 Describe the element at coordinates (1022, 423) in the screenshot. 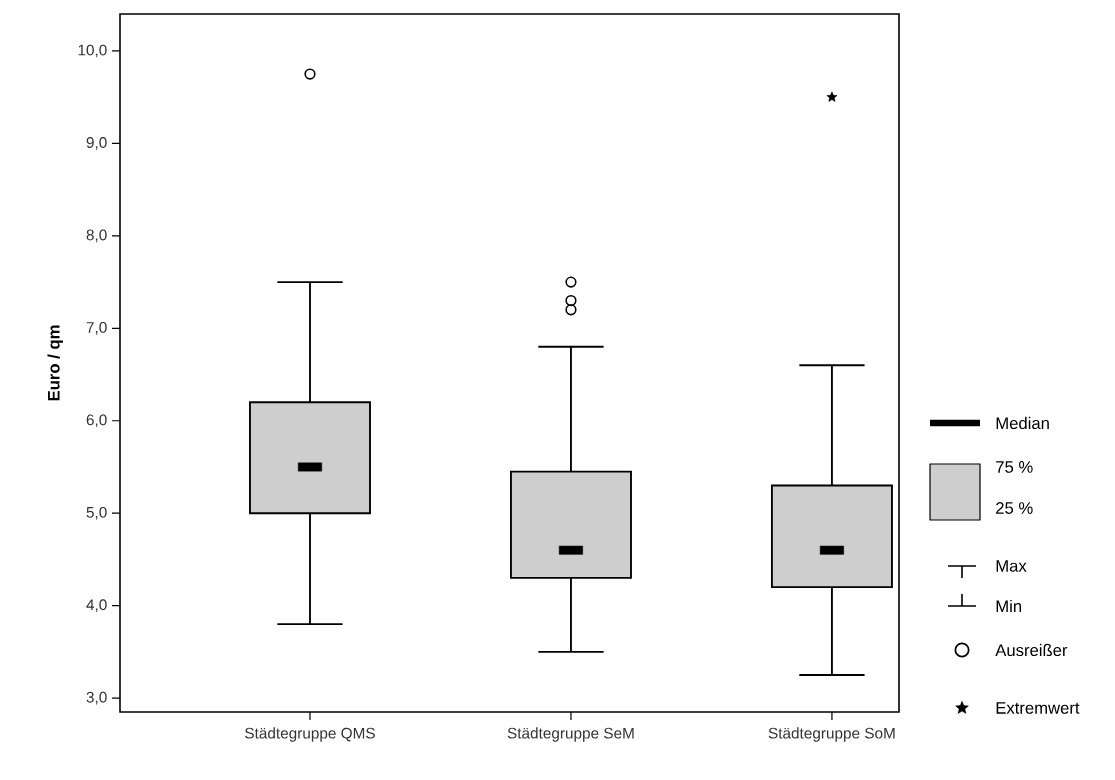

I see `text: Median` at that location.